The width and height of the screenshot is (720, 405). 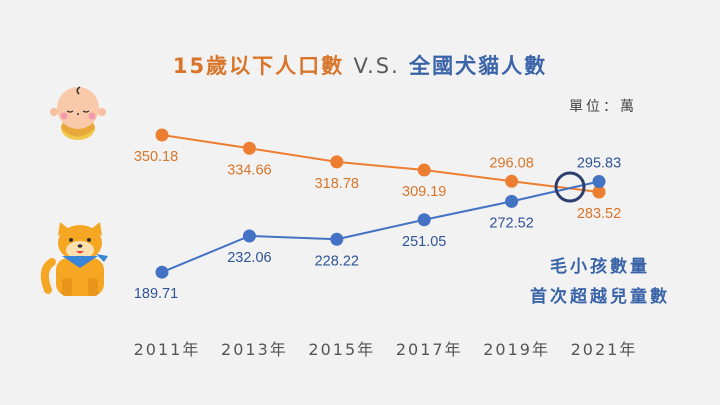 I want to click on title-children: 15歲以下人口數, so click(x=258, y=66).